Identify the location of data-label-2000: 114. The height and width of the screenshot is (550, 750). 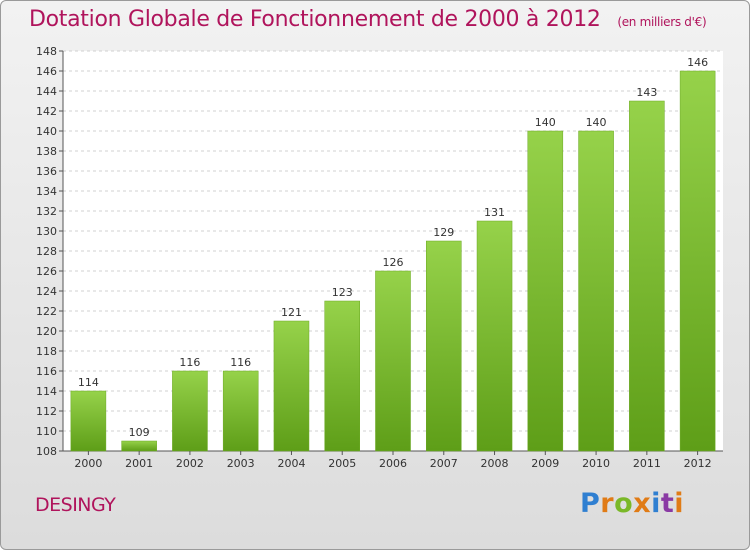
(88, 382).